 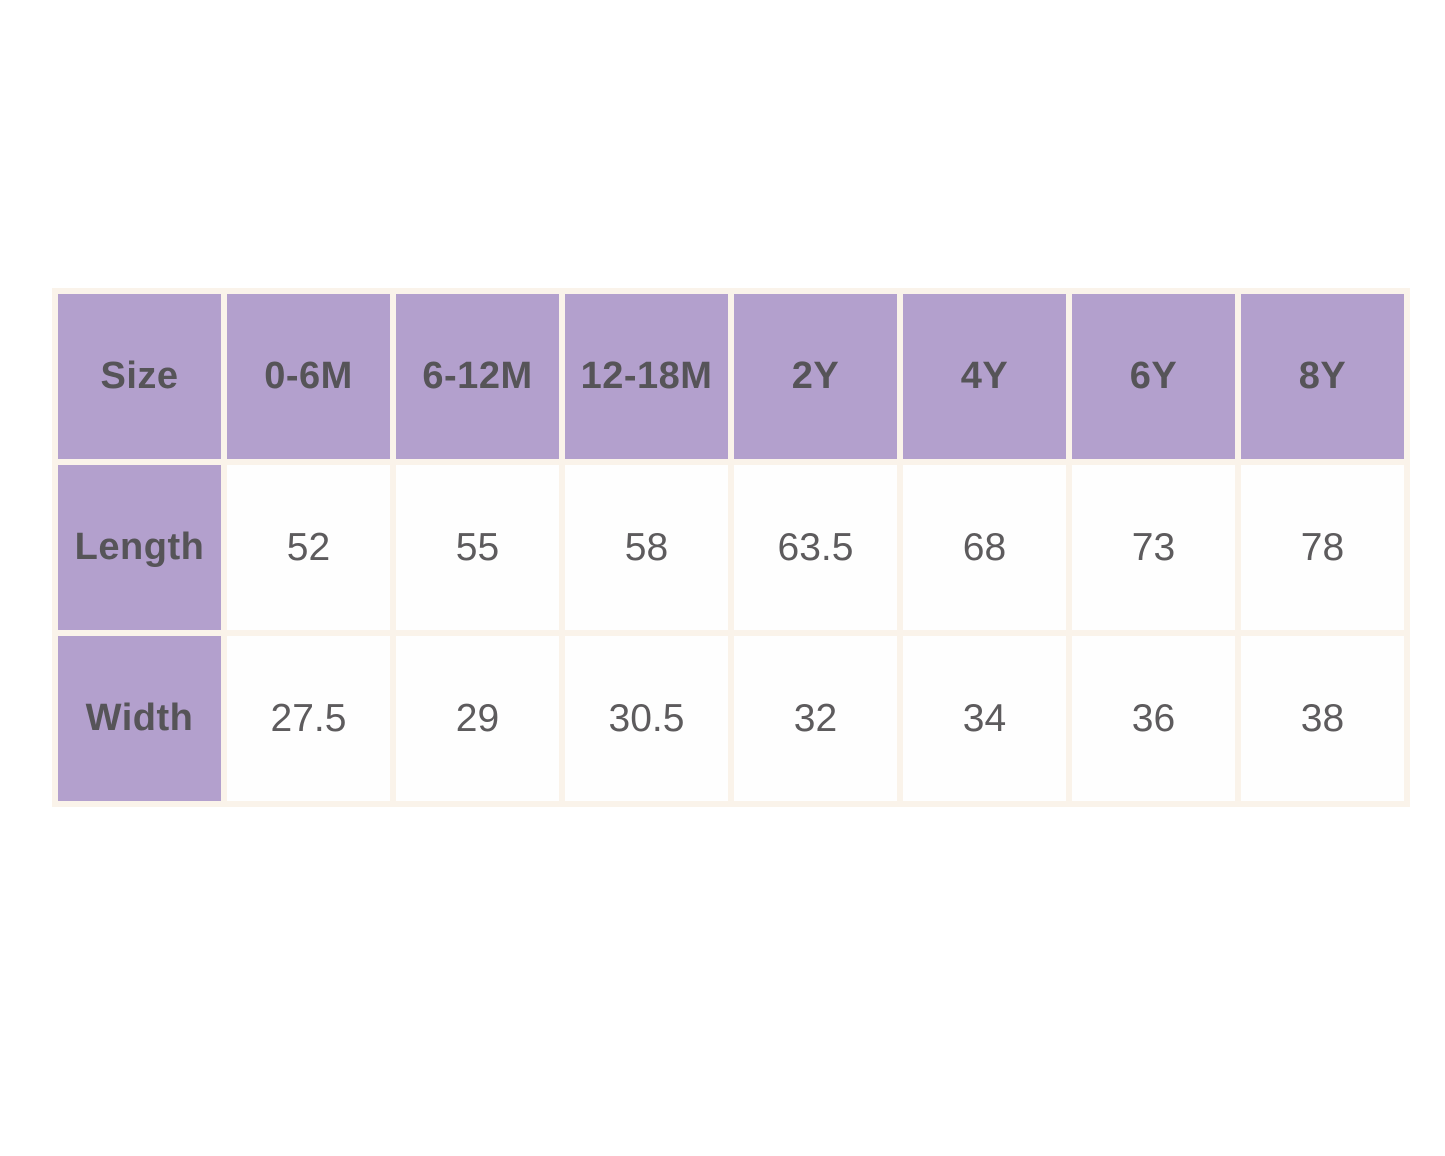 What do you see at coordinates (815, 376) in the screenshot?
I see `header-cell-2y: 2Y` at bounding box center [815, 376].